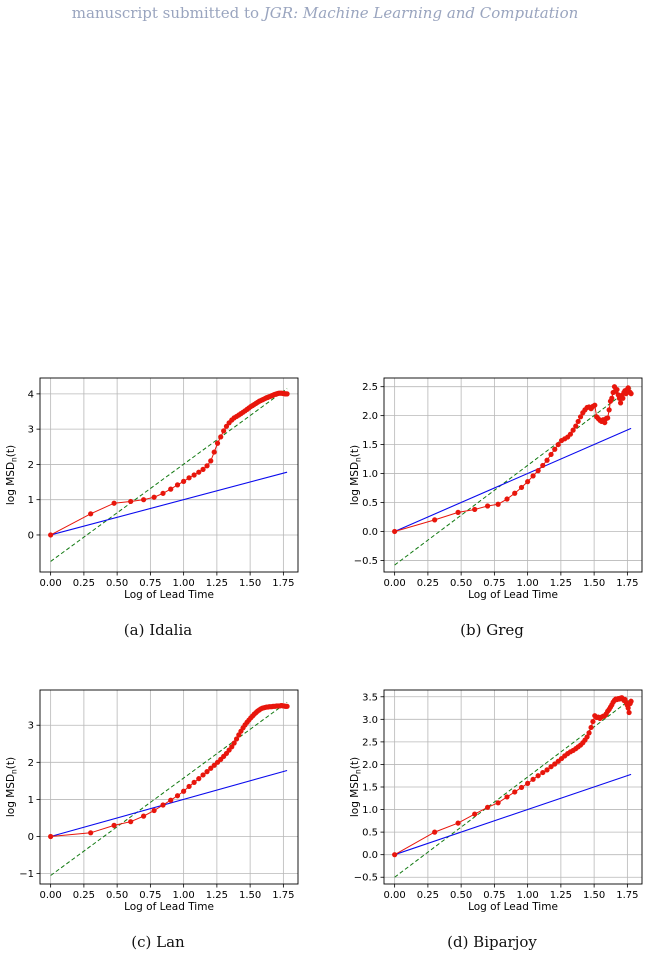 Image resolution: width=650 pixels, height=959 pixels. Describe the element at coordinates (158, 942) in the screenshot. I see `caption-lan: (c) Lan` at that location.